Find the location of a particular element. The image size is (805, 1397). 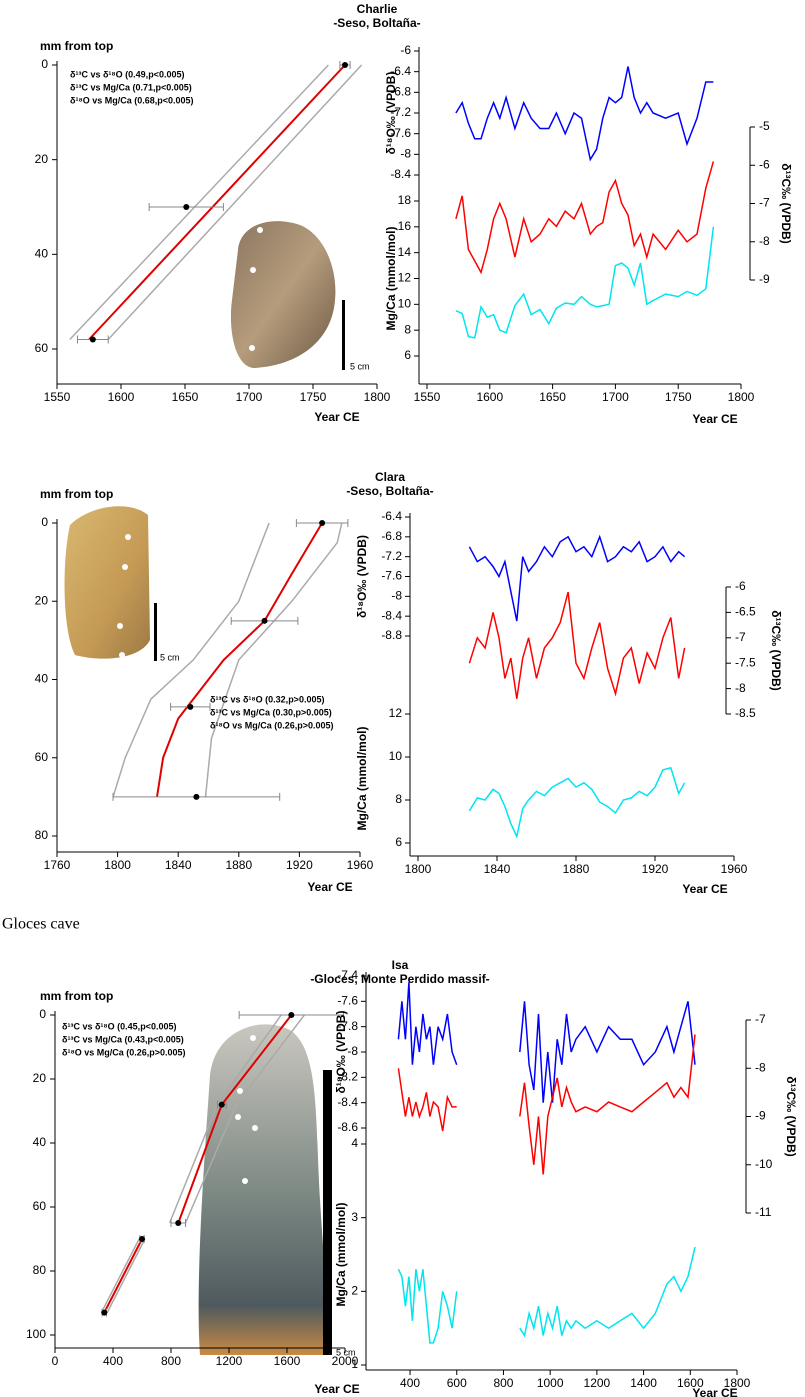

scale-bar-label: 5 cm is located at coordinates (170, 657).